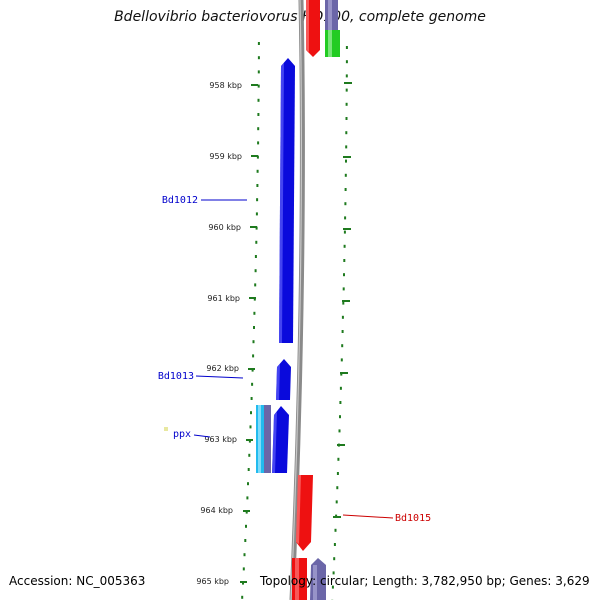 The image size is (600, 600). I want to click on ruler-tick: 960 kbp, so click(232, 227).